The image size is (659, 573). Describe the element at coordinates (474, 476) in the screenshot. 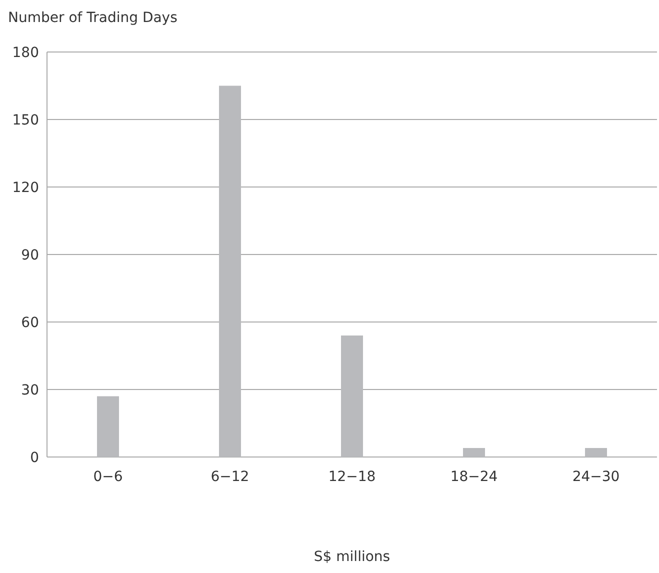

I see `x-tick-label: 18−24` at that location.